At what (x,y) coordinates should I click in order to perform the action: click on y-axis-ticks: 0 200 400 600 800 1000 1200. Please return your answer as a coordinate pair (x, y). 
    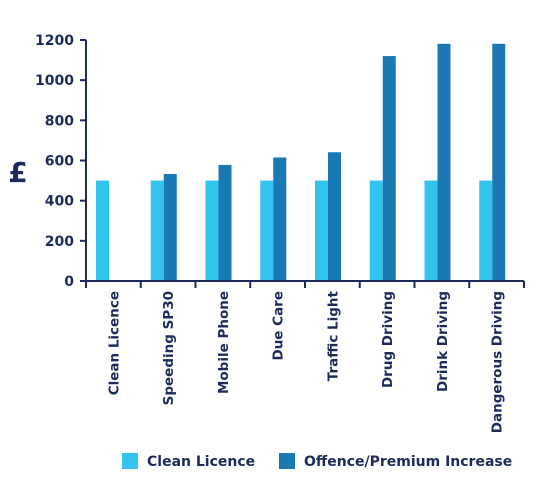
    Looking at the image, I should click on (60, 161).